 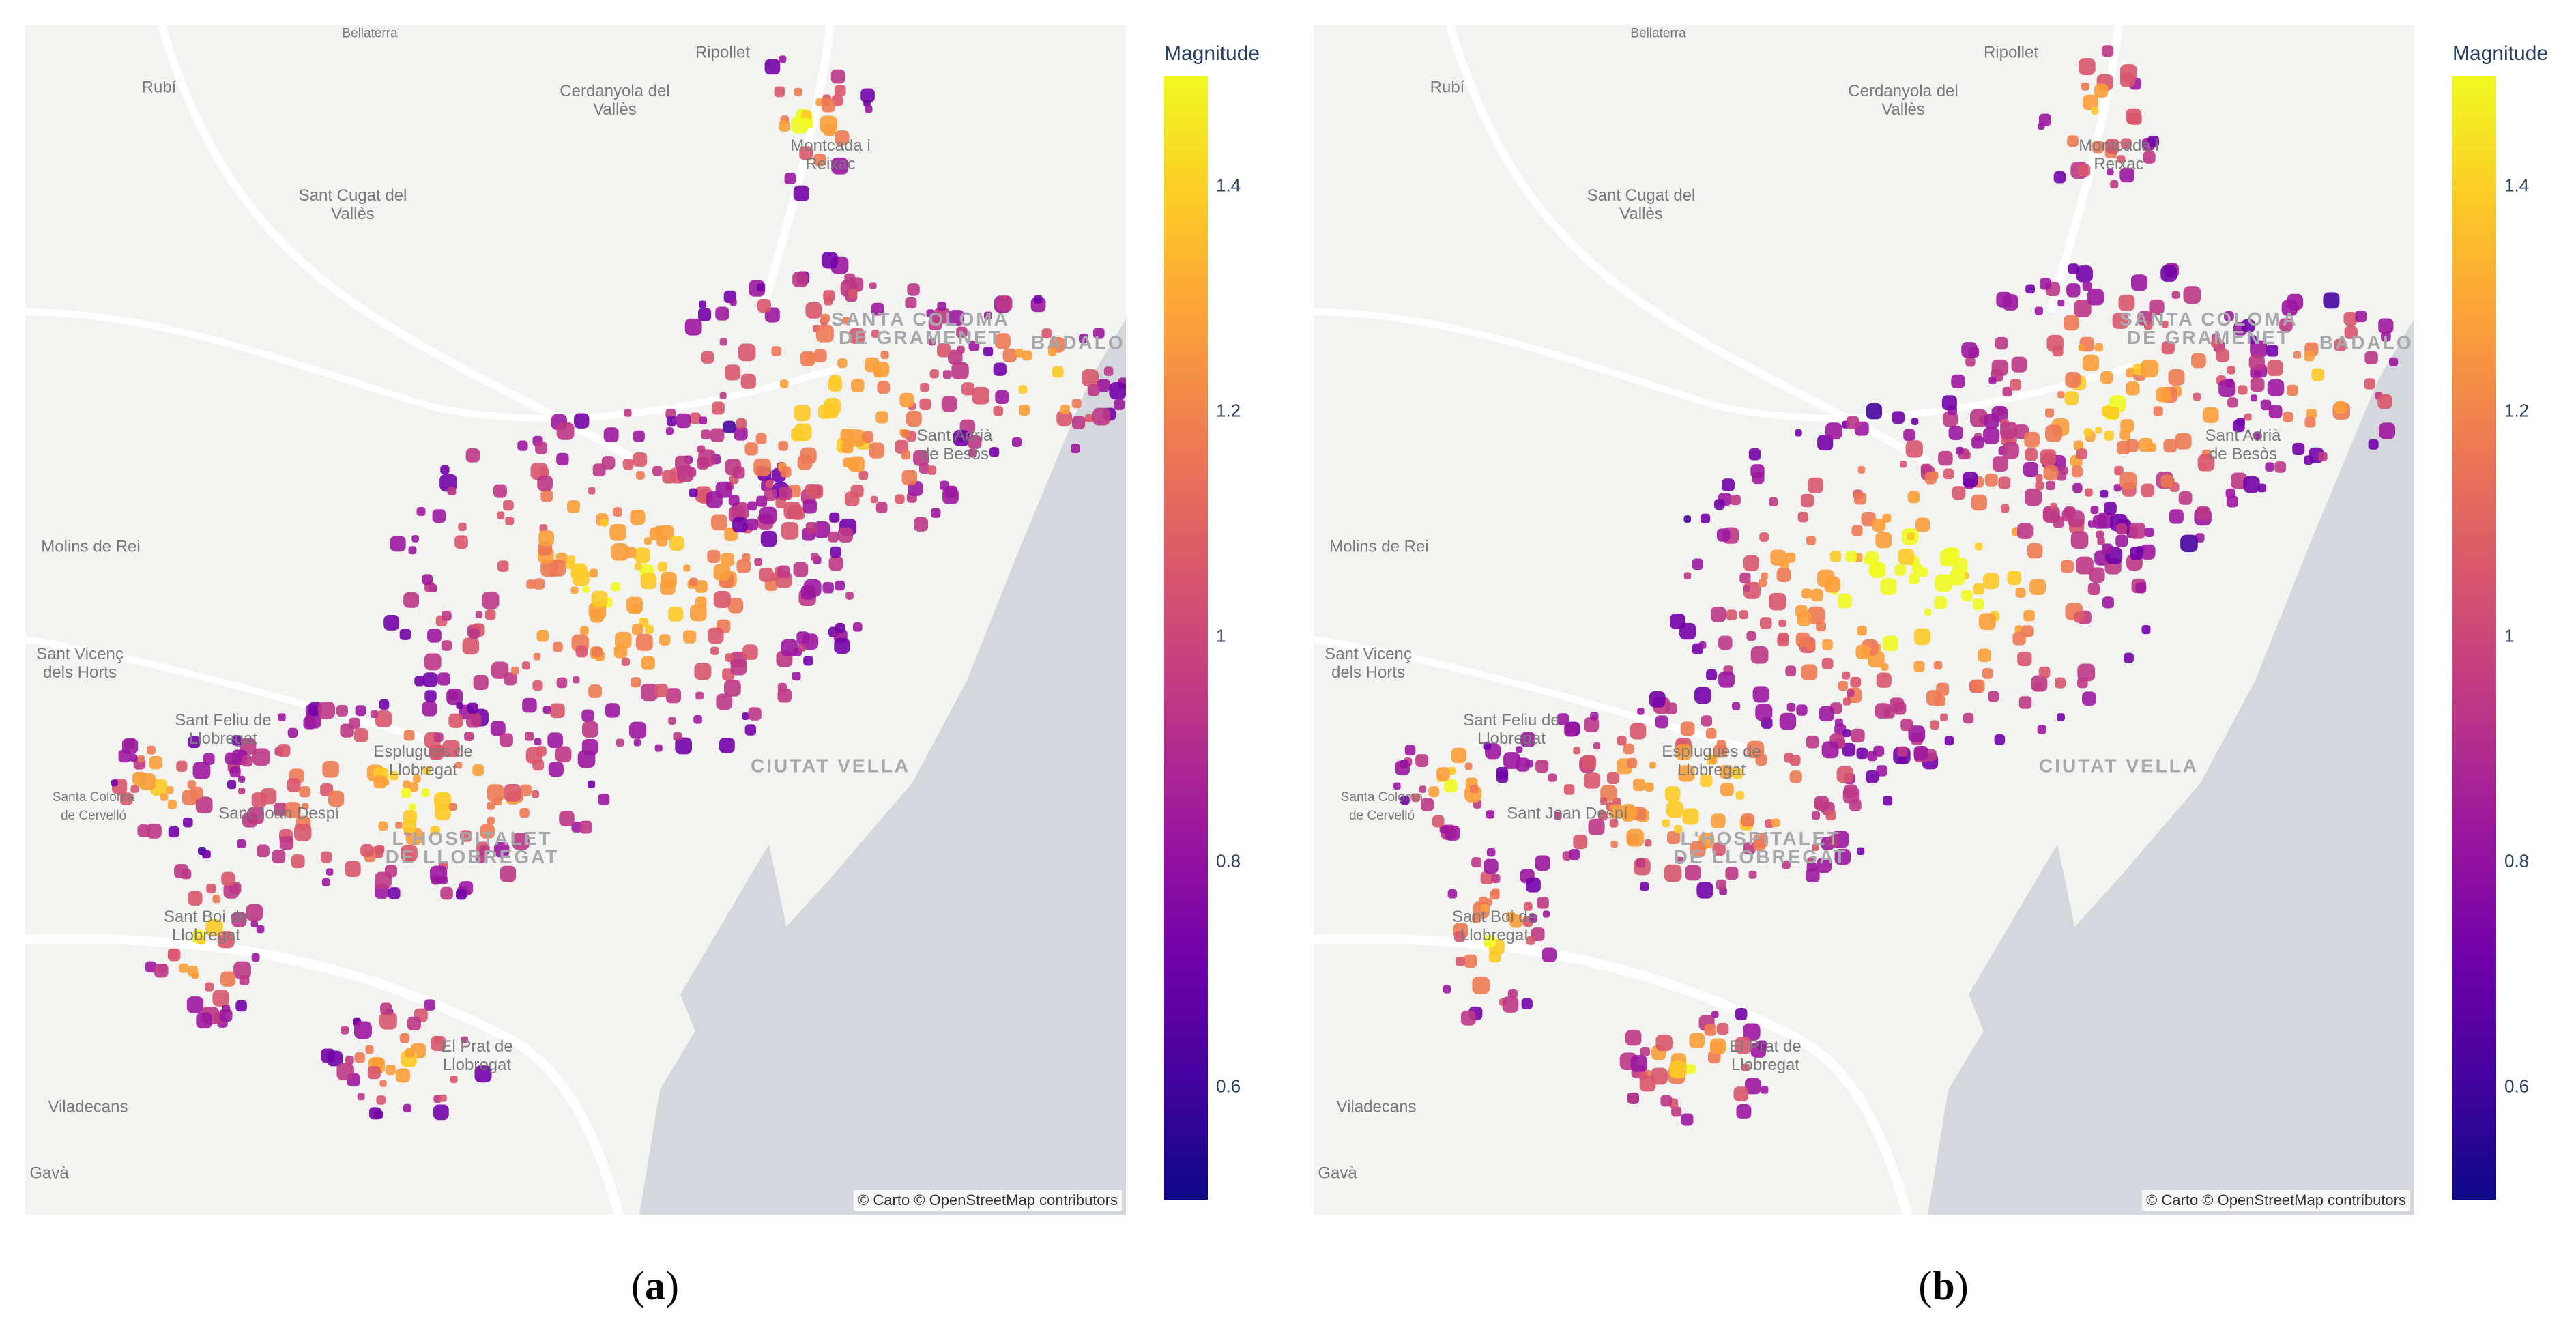 What do you see at coordinates (477, 1055) in the screenshot?
I see `place-label: El Prat de Llobregat` at bounding box center [477, 1055].